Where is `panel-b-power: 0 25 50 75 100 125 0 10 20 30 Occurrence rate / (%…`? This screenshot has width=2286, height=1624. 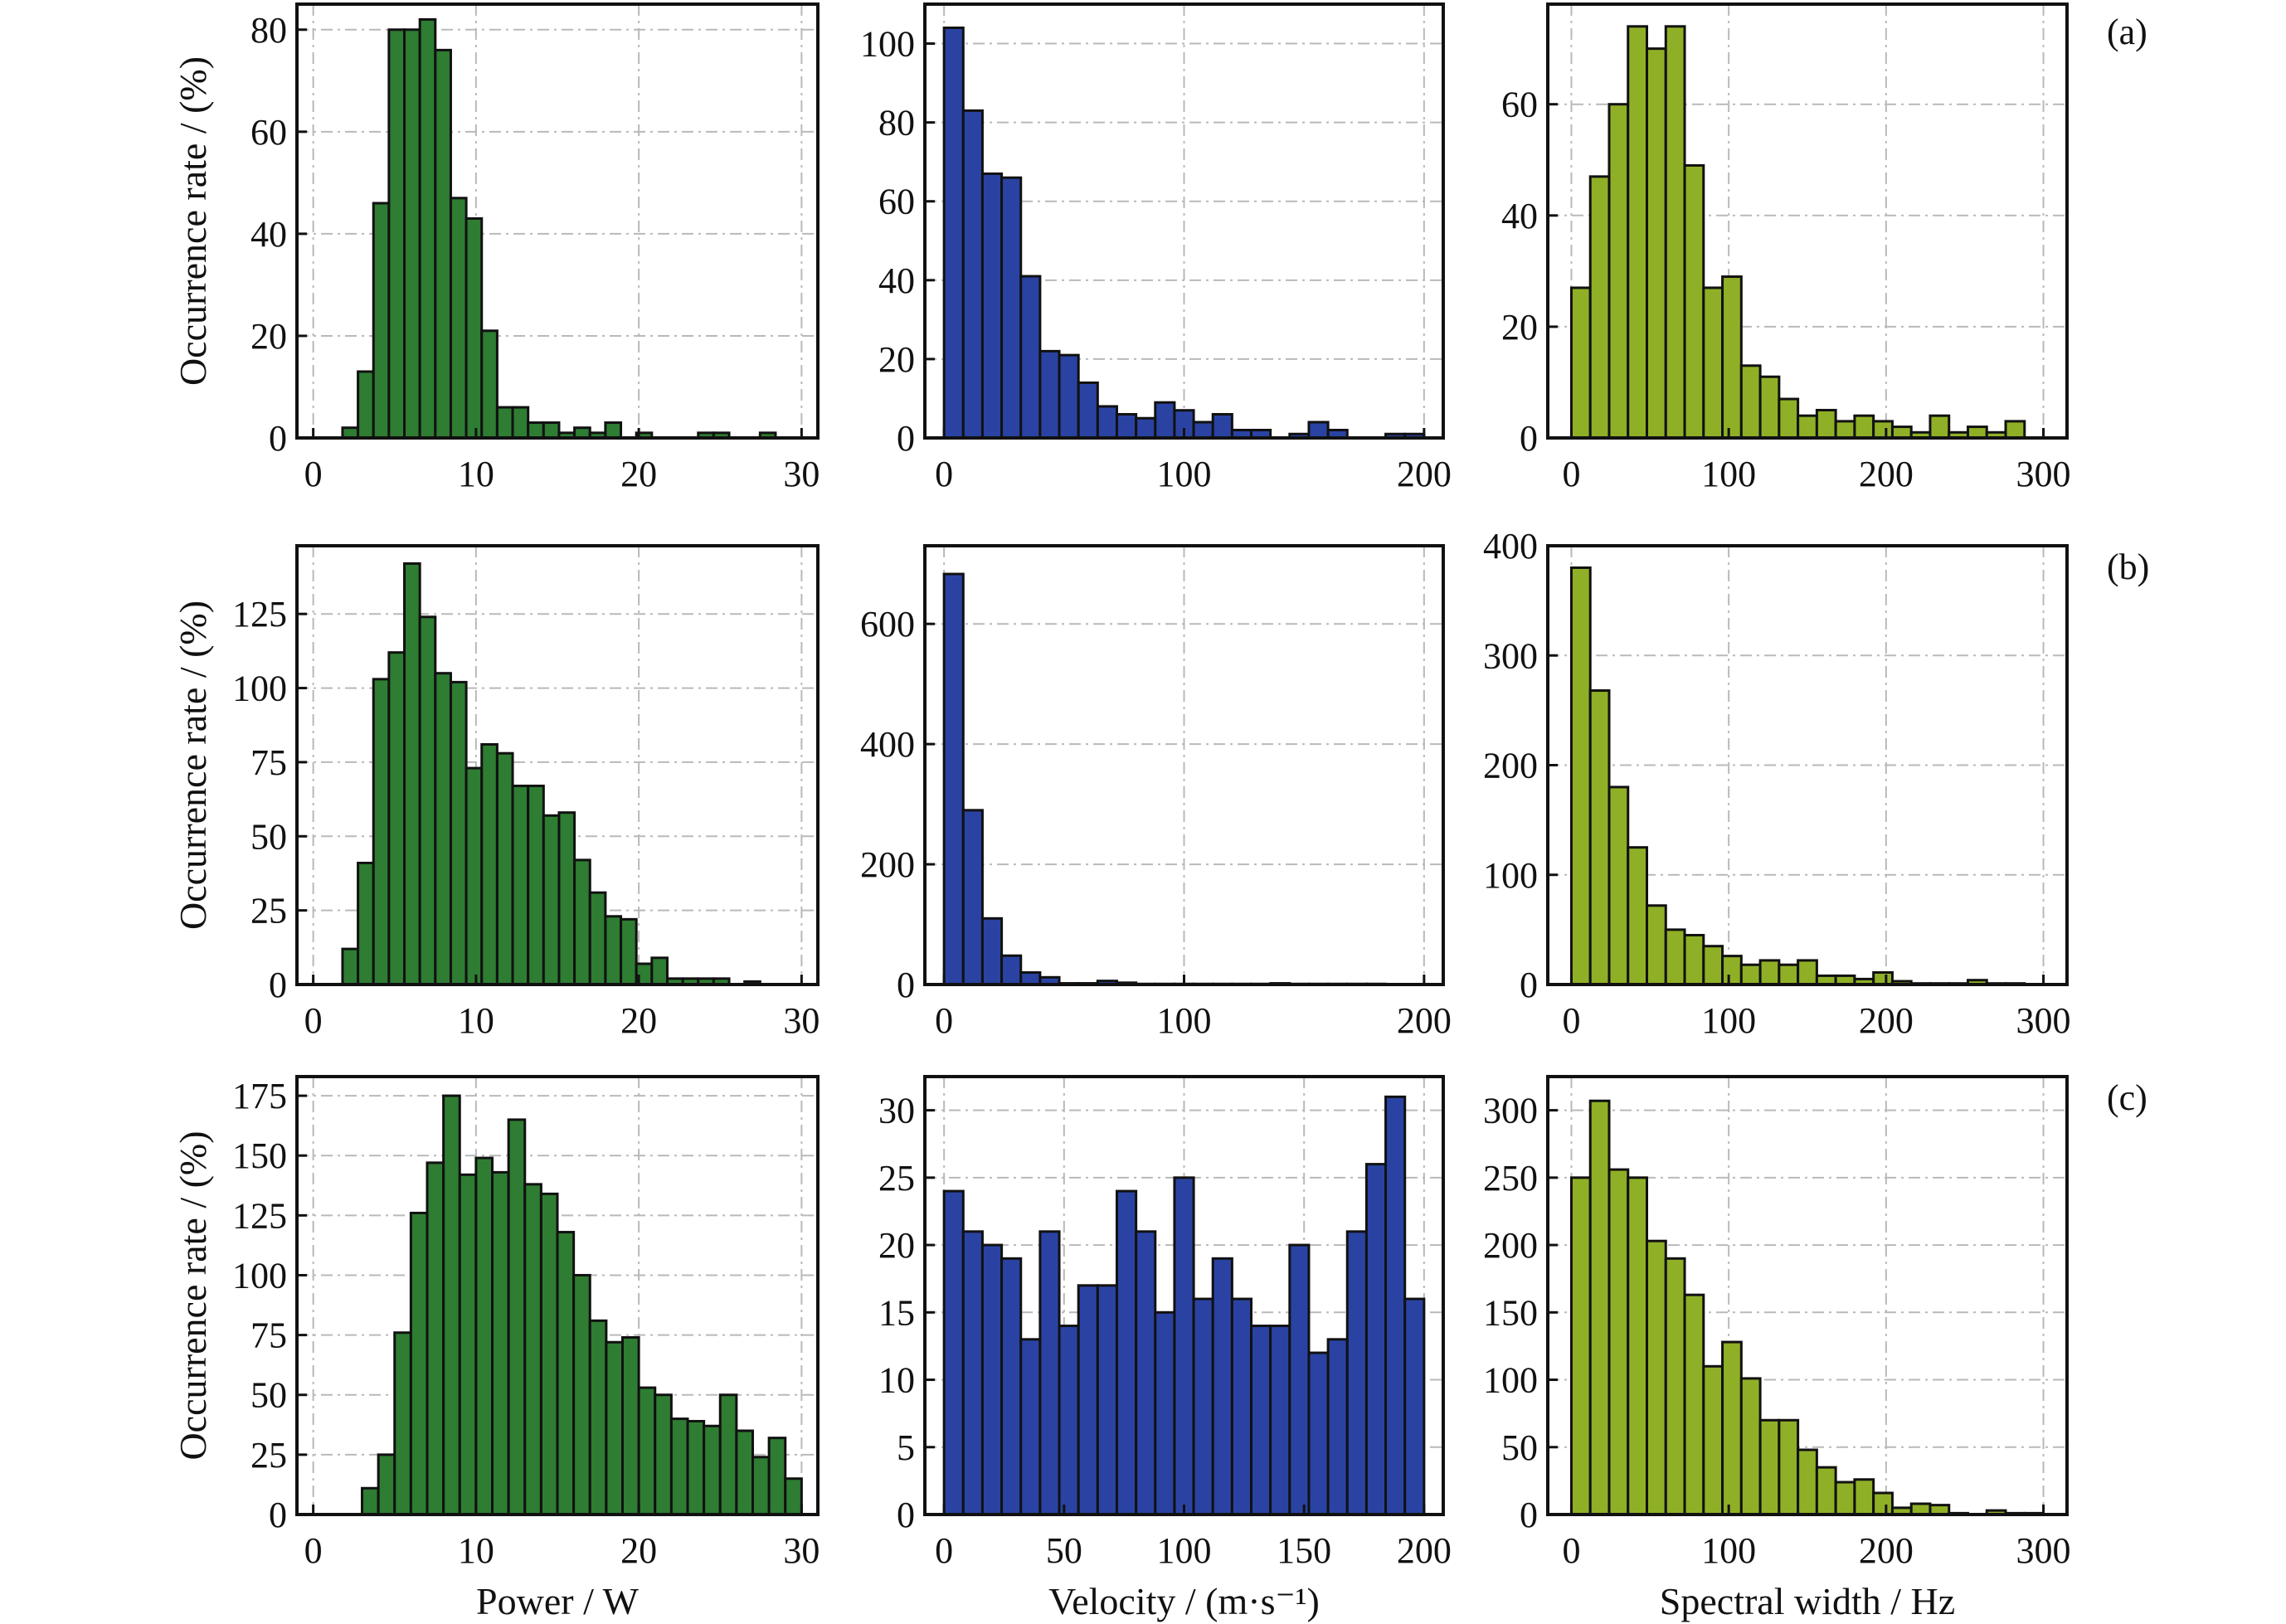 panel-b-power: 0 25 50 75 100 125 0 10 20 30 Occurrence rate / (%… is located at coordinates (496, 792).